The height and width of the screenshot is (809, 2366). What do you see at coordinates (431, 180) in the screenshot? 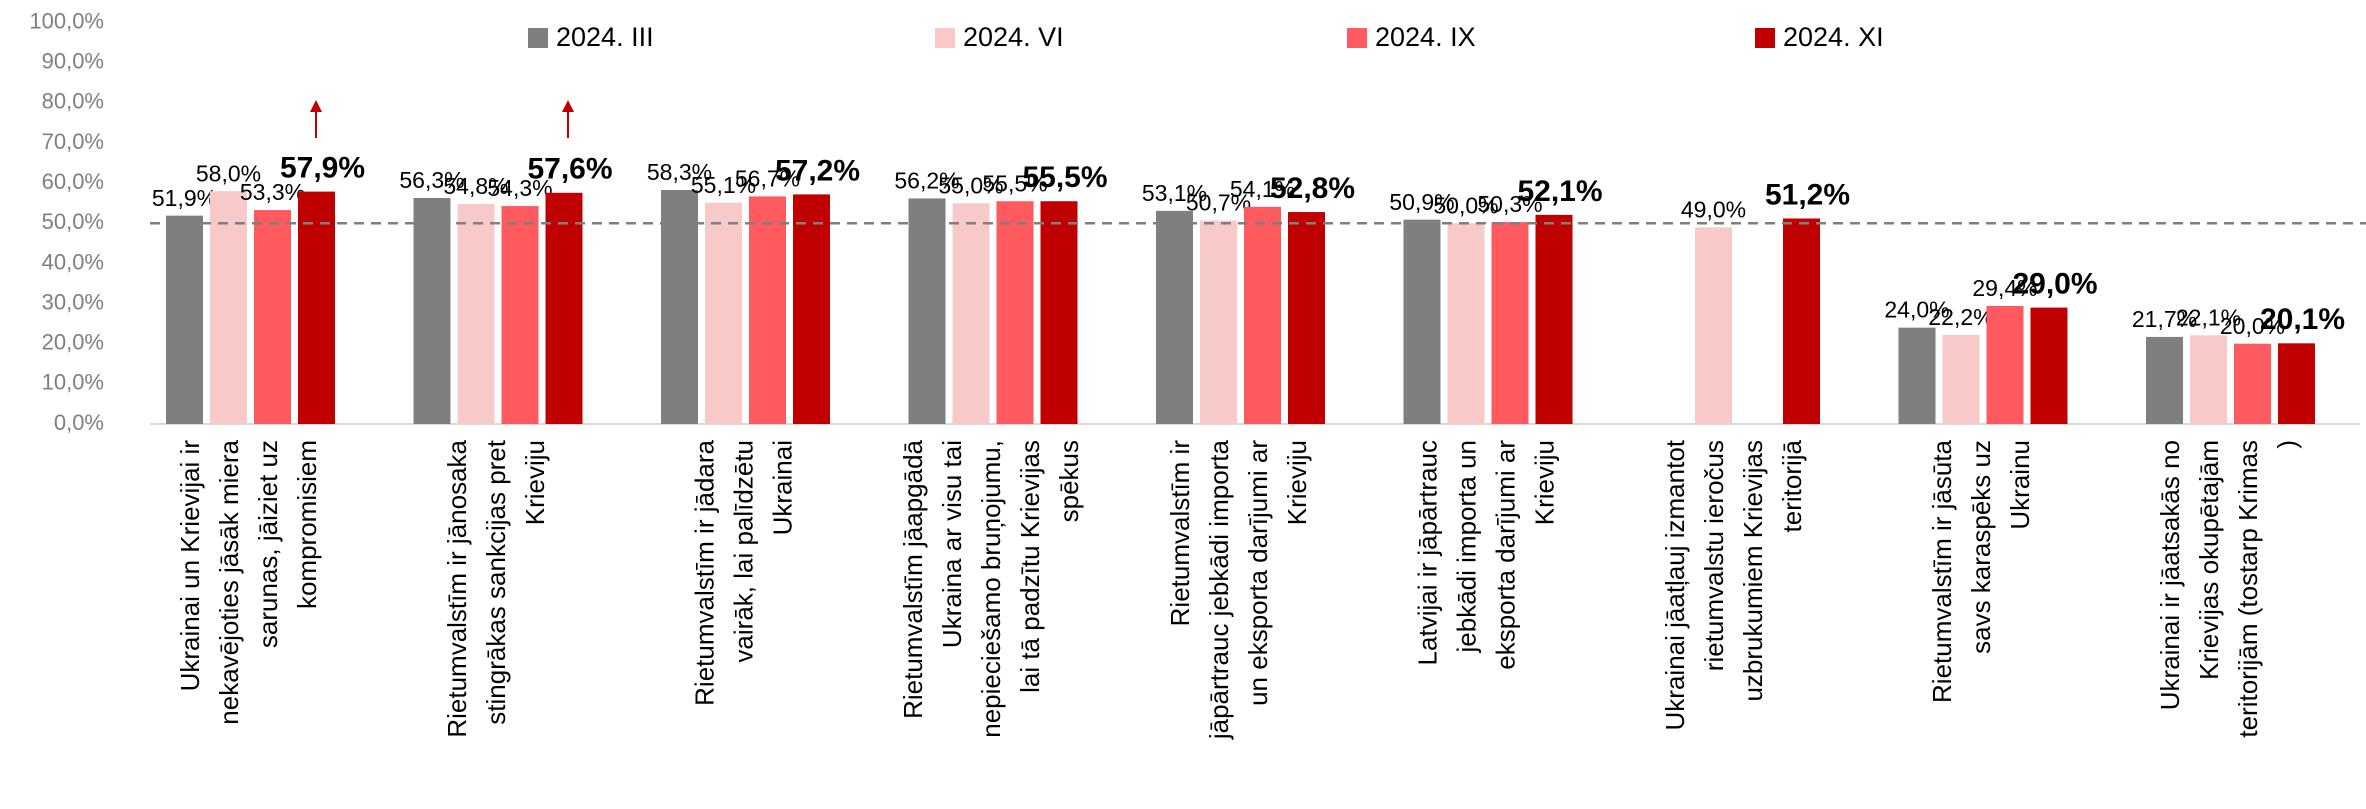
I see `value-label: 56,3%` at bounding box center [431, 180].